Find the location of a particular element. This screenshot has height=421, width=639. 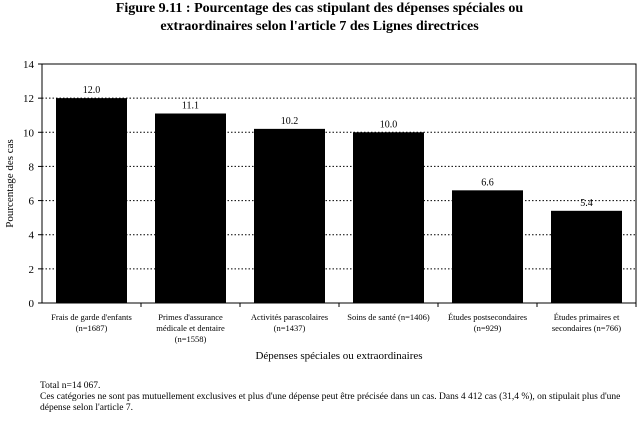

y-tick-label: 12 is located at coordinates (28, 99).